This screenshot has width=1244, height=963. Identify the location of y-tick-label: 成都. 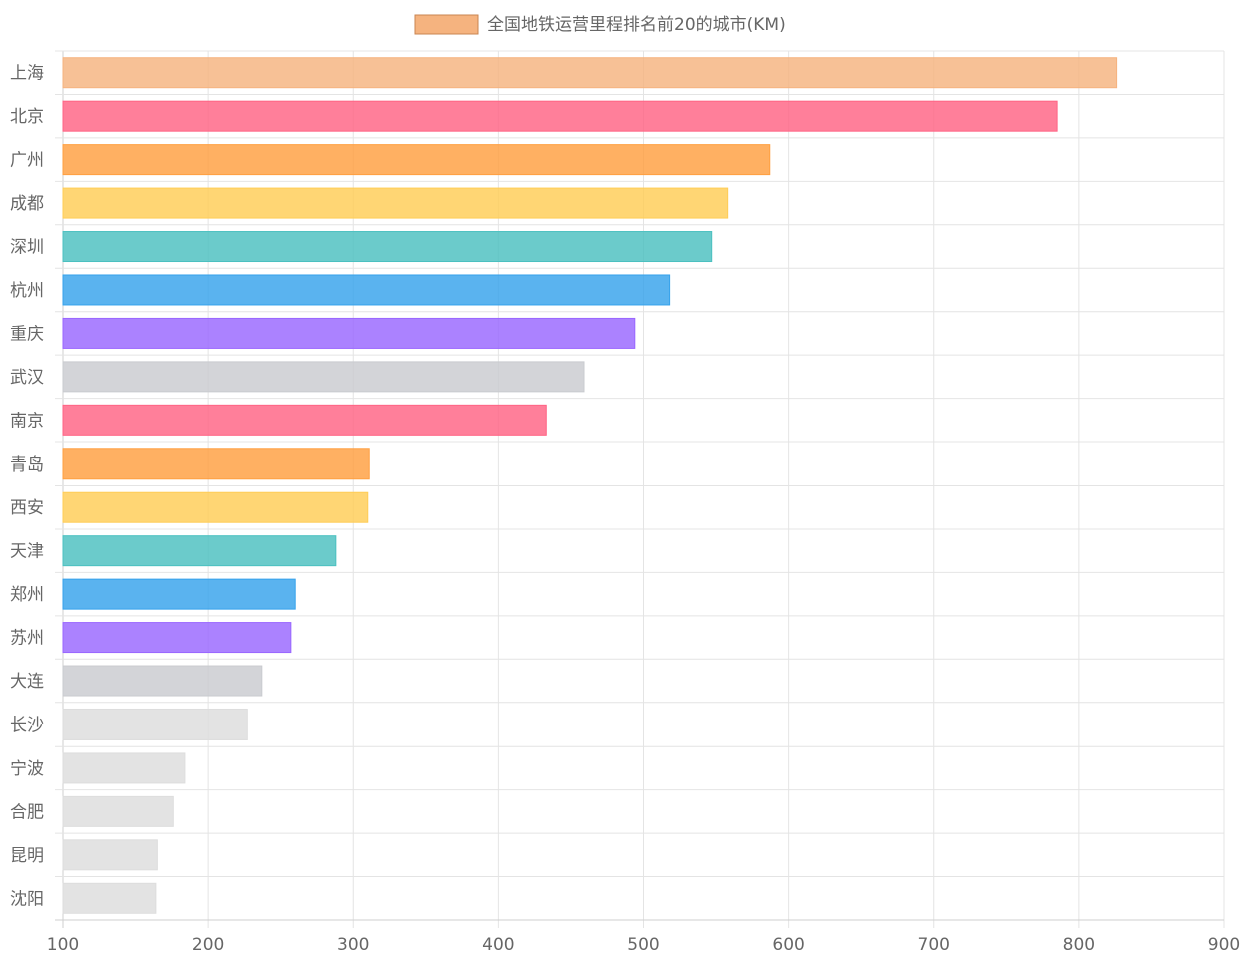
(27, 204).